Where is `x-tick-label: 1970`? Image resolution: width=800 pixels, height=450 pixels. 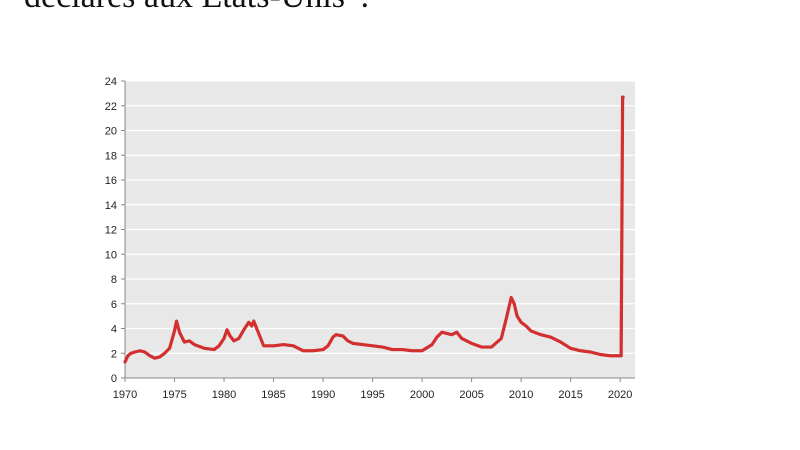 x-tick-label: 1970 is located at coordinates (125, 395).